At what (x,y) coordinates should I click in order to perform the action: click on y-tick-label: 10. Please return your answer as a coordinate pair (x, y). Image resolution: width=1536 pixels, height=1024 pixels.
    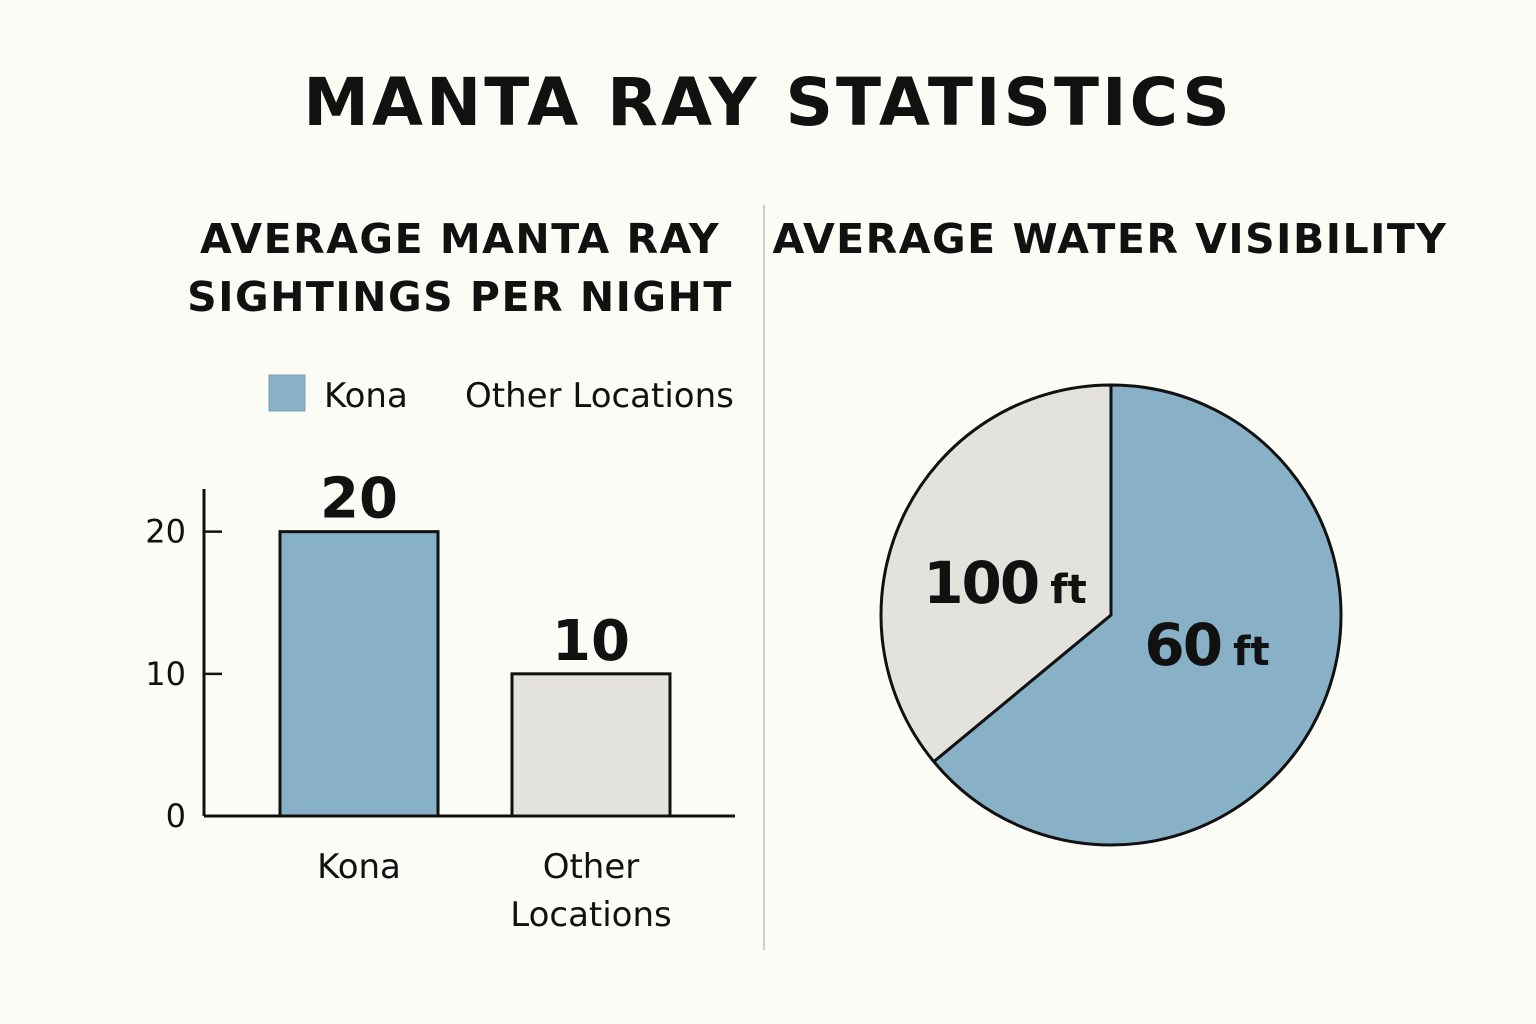
    Looking at the image, I should click on (165, 674).